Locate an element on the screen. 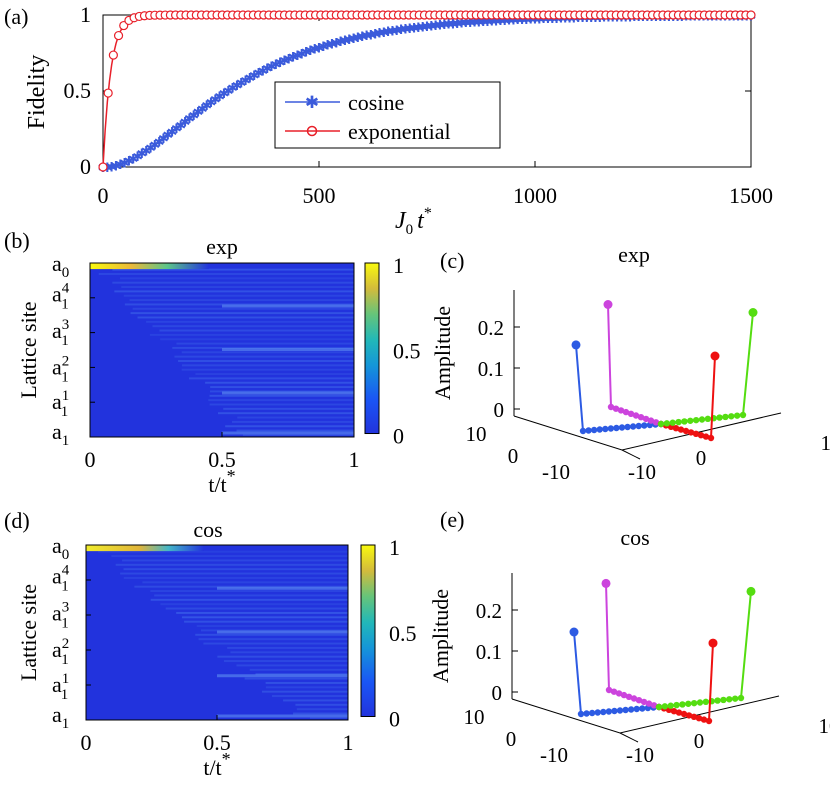 This screenshot has height=807, width=830. colorbar-tick-label: 0.5 is located at coordinates (403, 633).